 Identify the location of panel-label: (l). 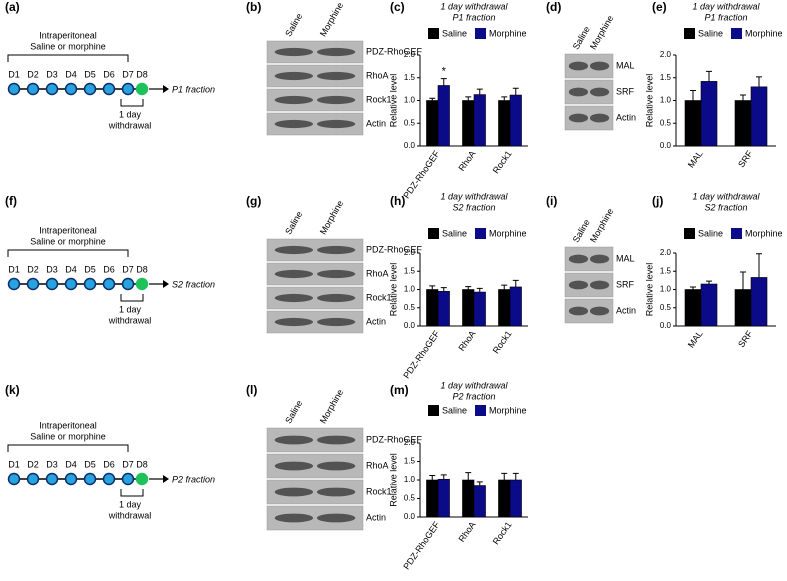
(251, 390).